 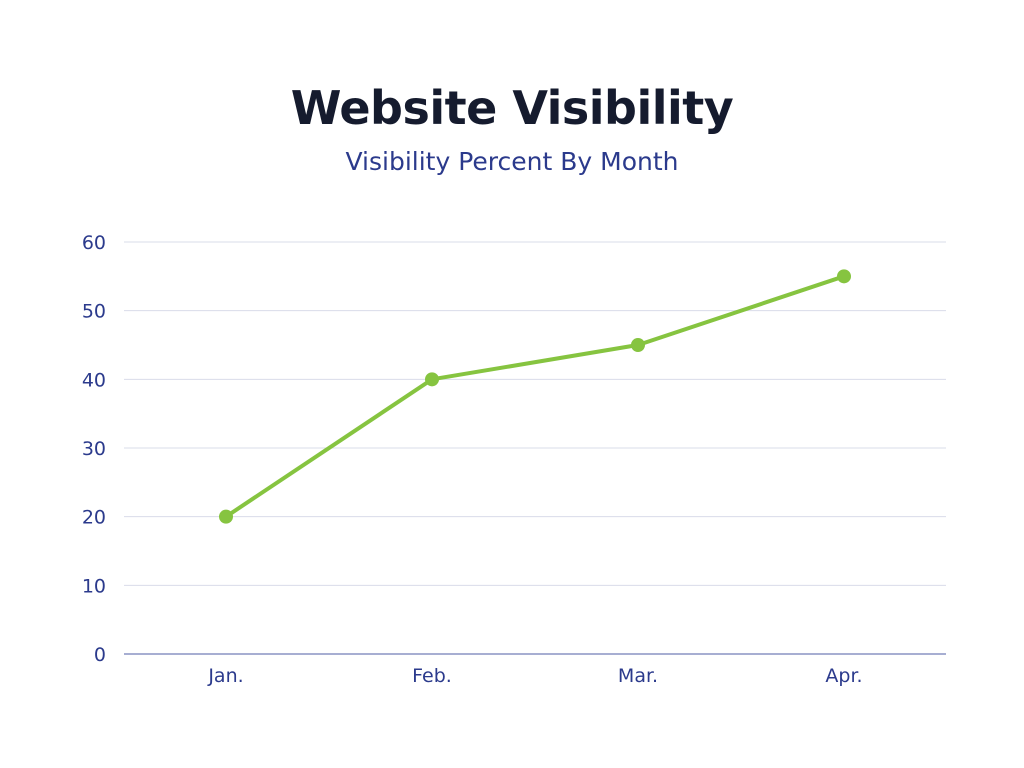 I want to click on x-tick-label: Mar., so click(x=638, y=676).